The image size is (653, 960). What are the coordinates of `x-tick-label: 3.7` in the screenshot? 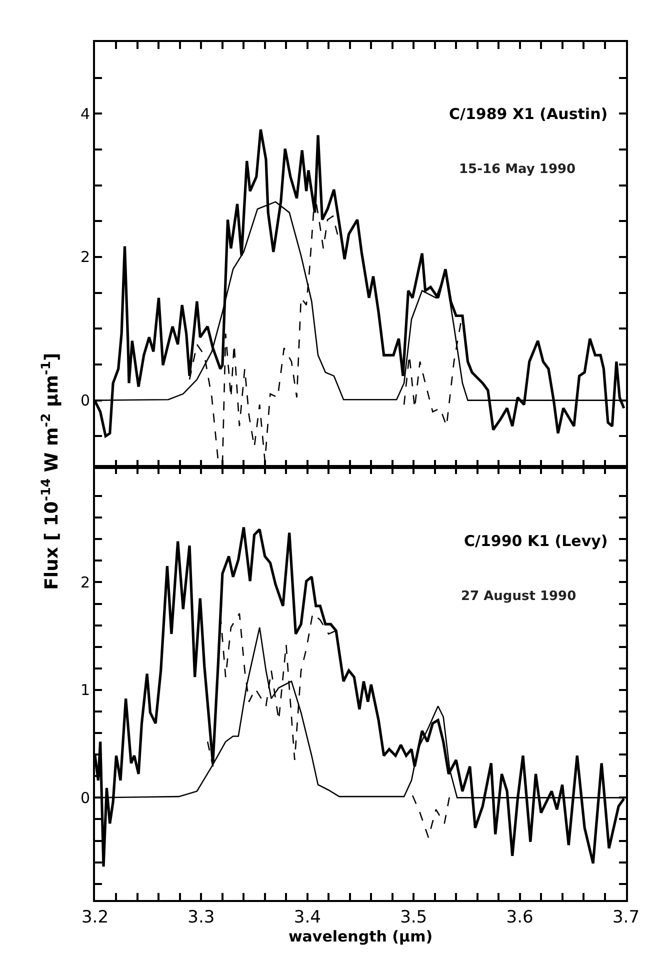 It's located at (626, 917).